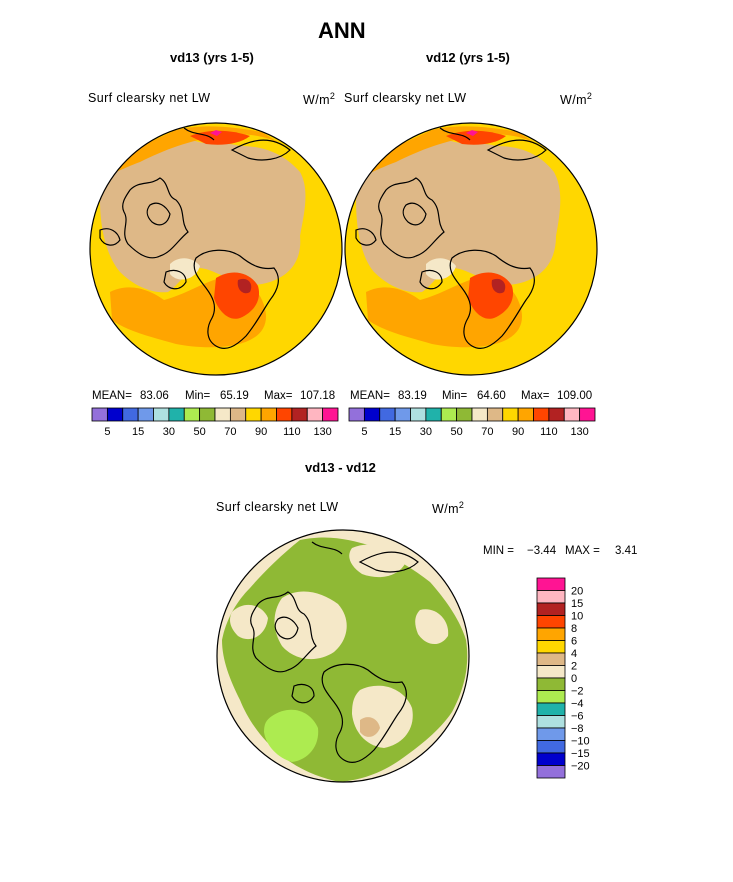 Image resolution: width=733 pixels, height=882 pixels. Describe the element at coordinates (491, 396) in the screenshot. I see `right-min-value: 64.60` at that location.